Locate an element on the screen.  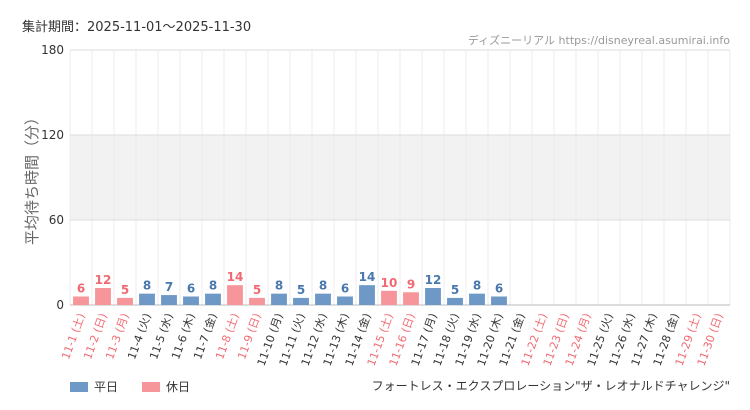
legend-weekday-swatch is located at coordinates (79, 386).